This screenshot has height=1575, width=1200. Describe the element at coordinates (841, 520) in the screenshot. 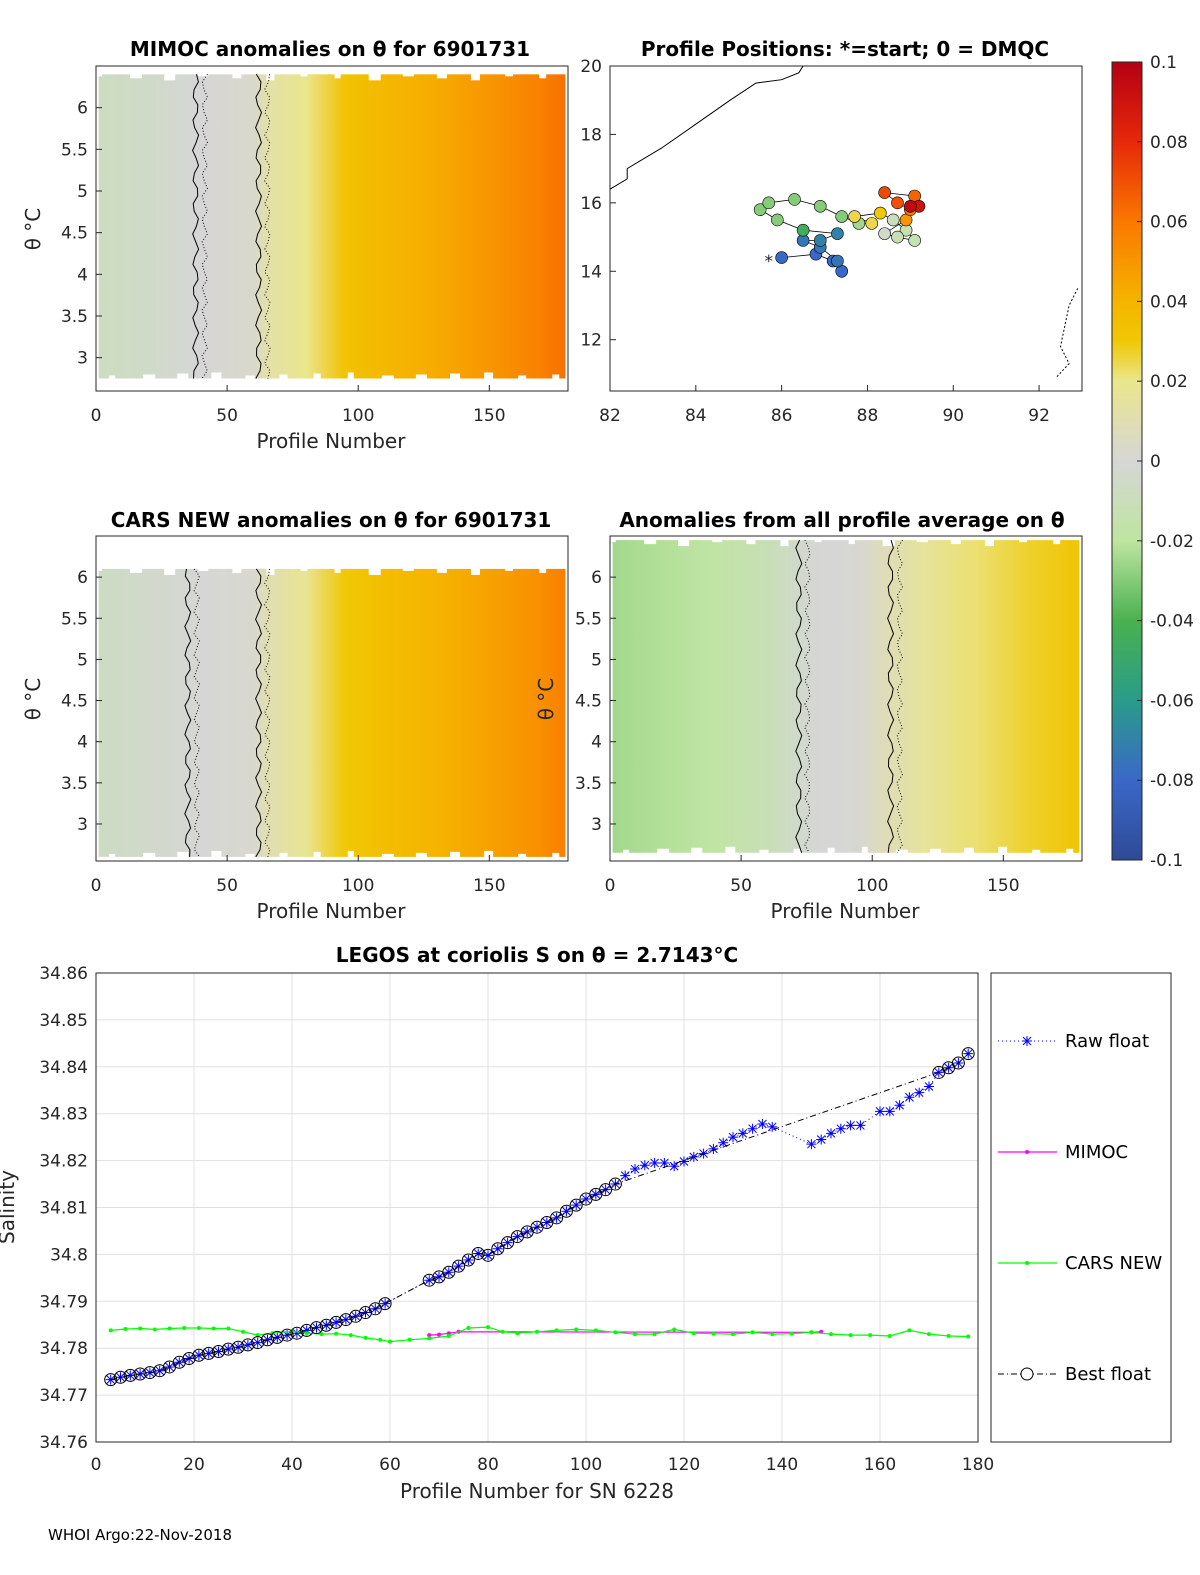

I see `average-panel-title: Anomalies from all profile average on θ` at that location.